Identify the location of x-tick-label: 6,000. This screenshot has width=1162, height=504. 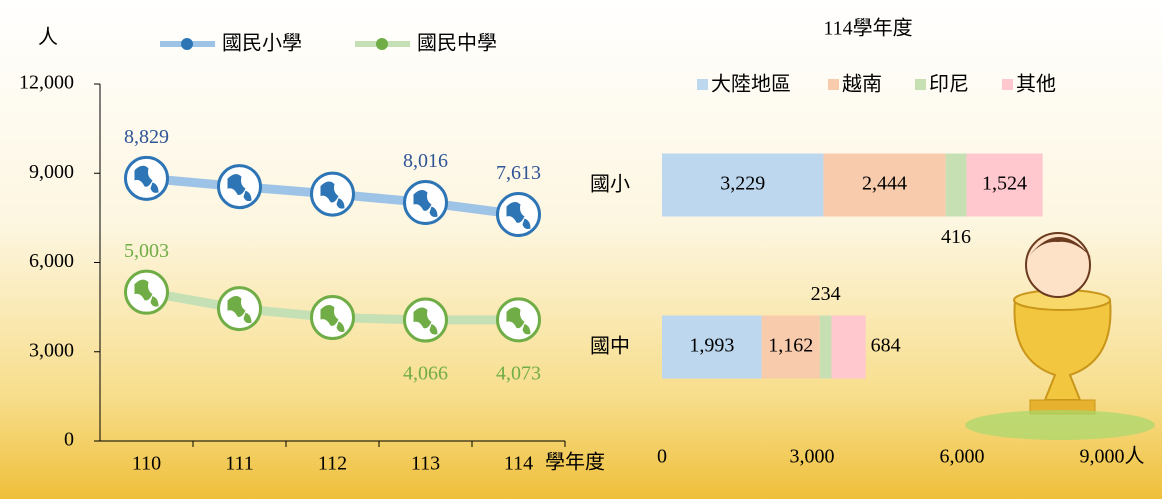
(962, 457).